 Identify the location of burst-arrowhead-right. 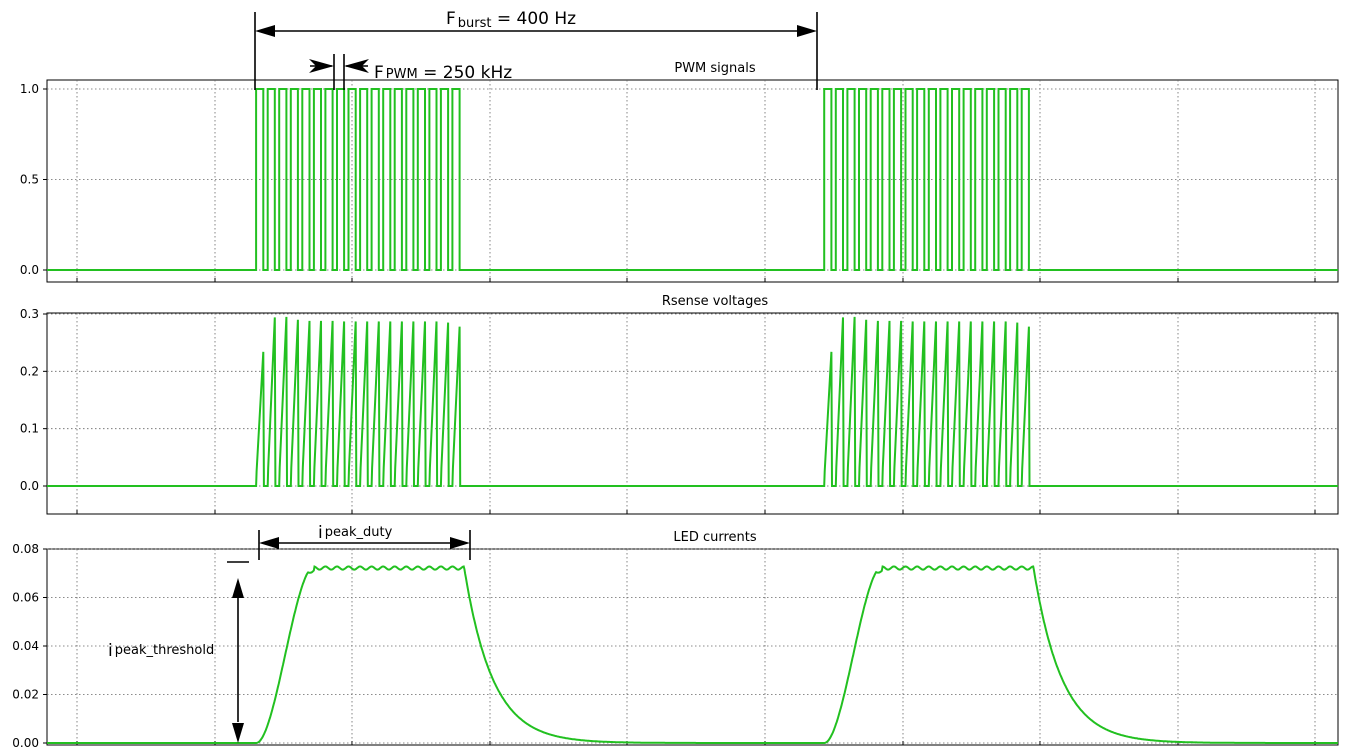
(807, 31).